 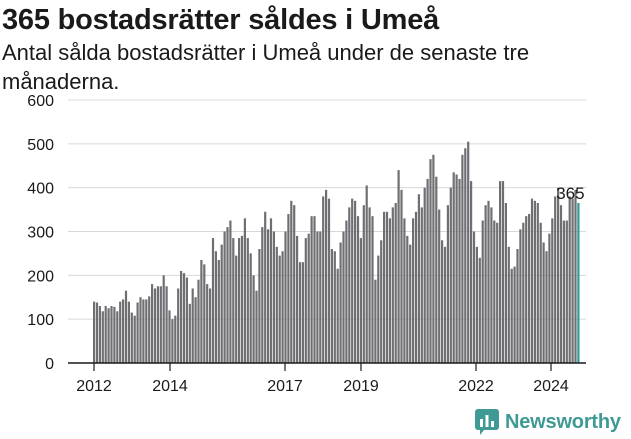 What do you see at coordinates (49, 364) in the screenshot?
I see `y-tick-label: 0` at bounding box center [49, 364].